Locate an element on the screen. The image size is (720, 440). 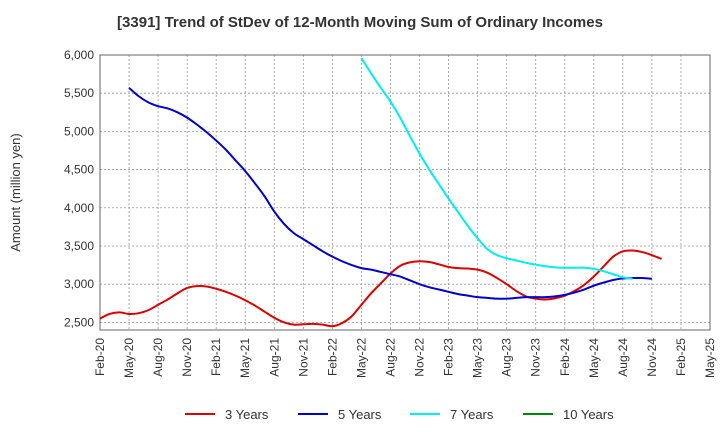
x-tick-label: Feb-22 is located at coordinates (332, 357).